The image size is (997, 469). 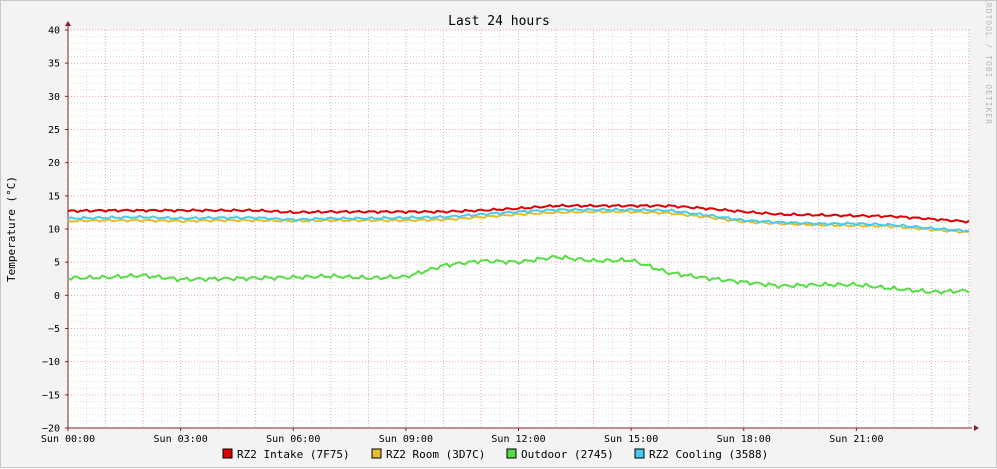 I want to click on y-tick-label: 30, so click(x=54, y=97).